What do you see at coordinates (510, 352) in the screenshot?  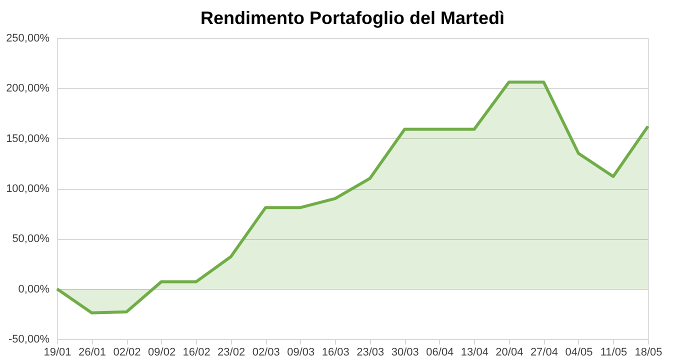 I see `x-tick-label: 20/04` at bounding box center [510, 352].